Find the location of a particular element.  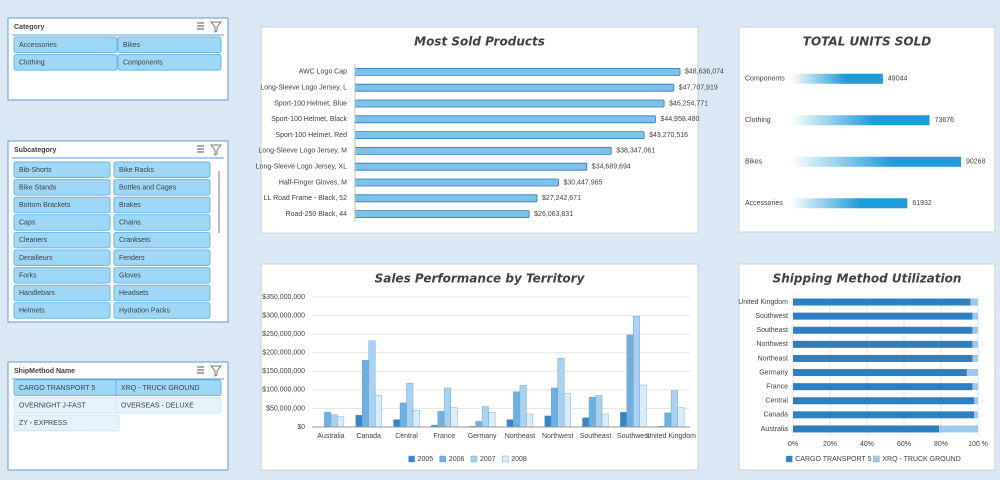

y-tick-label: Central is located at coordinates (776, 401).